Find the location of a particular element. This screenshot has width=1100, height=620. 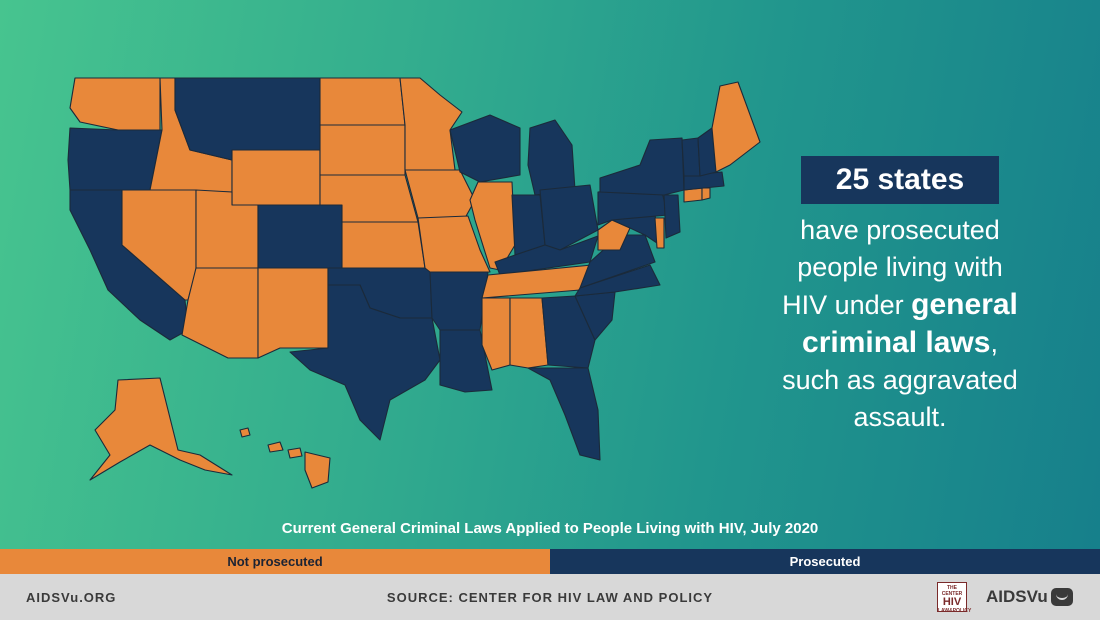

state-DE is located at coordinates (659, 233).